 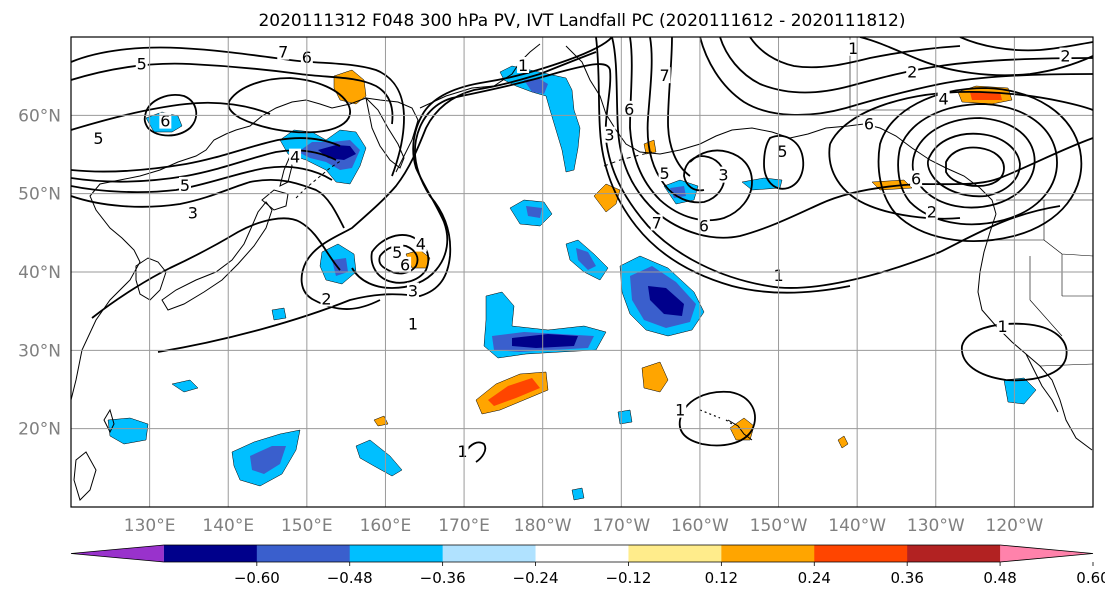 I want to click on x-tick-label: 160°W, so click(x=700, y=526).